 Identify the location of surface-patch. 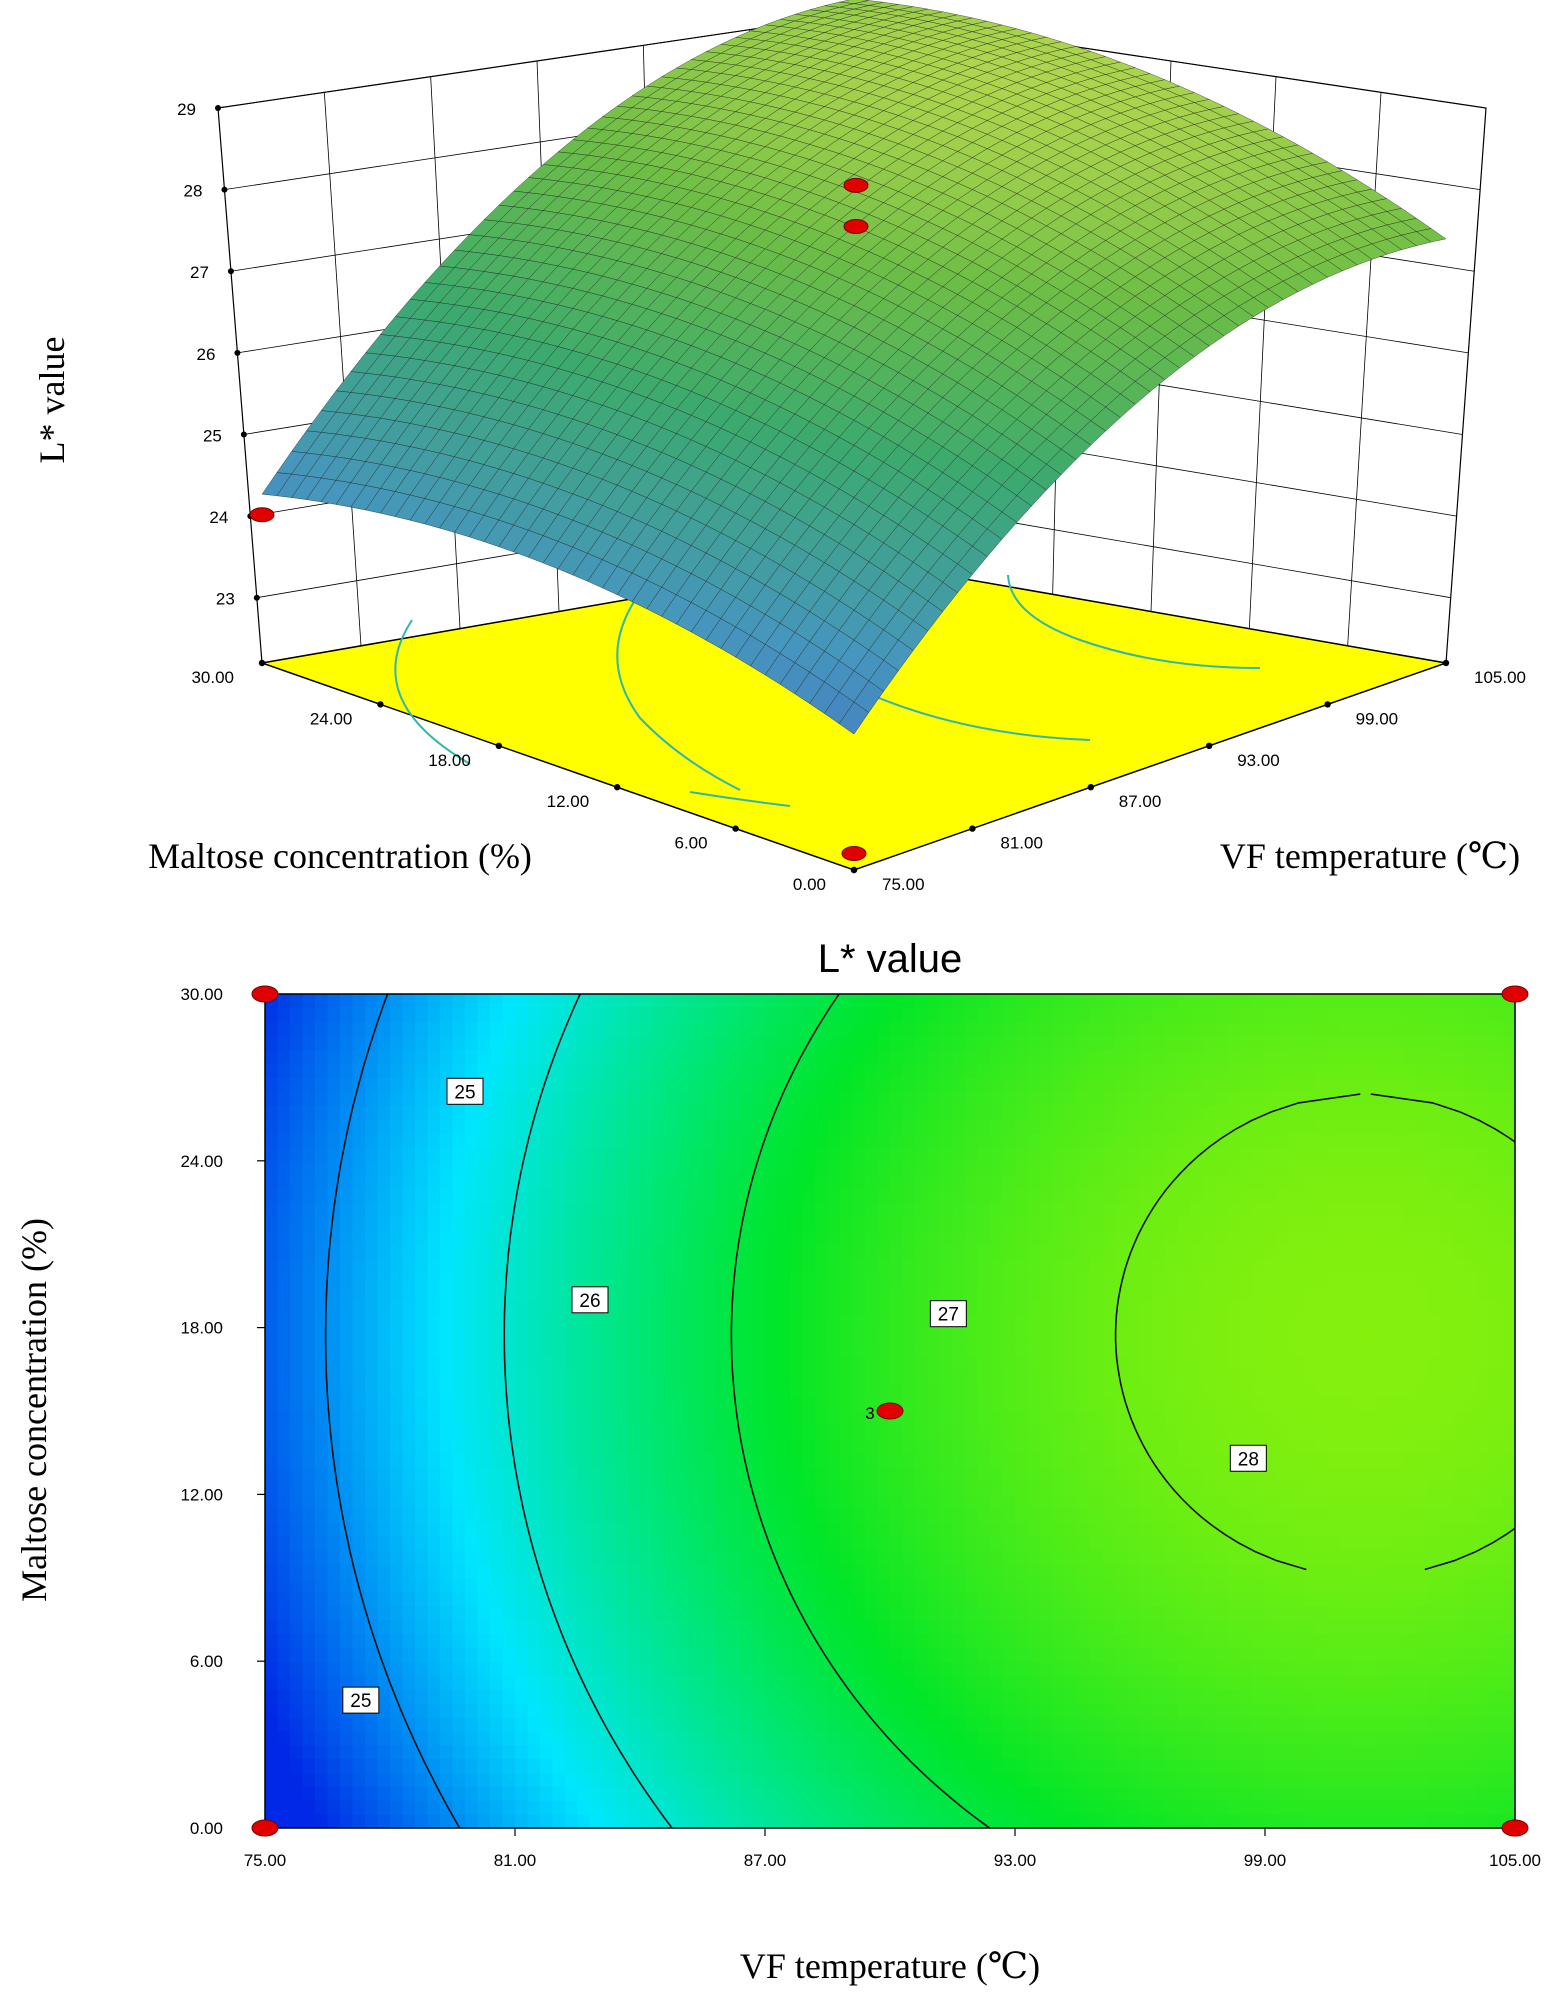
(854, 718).